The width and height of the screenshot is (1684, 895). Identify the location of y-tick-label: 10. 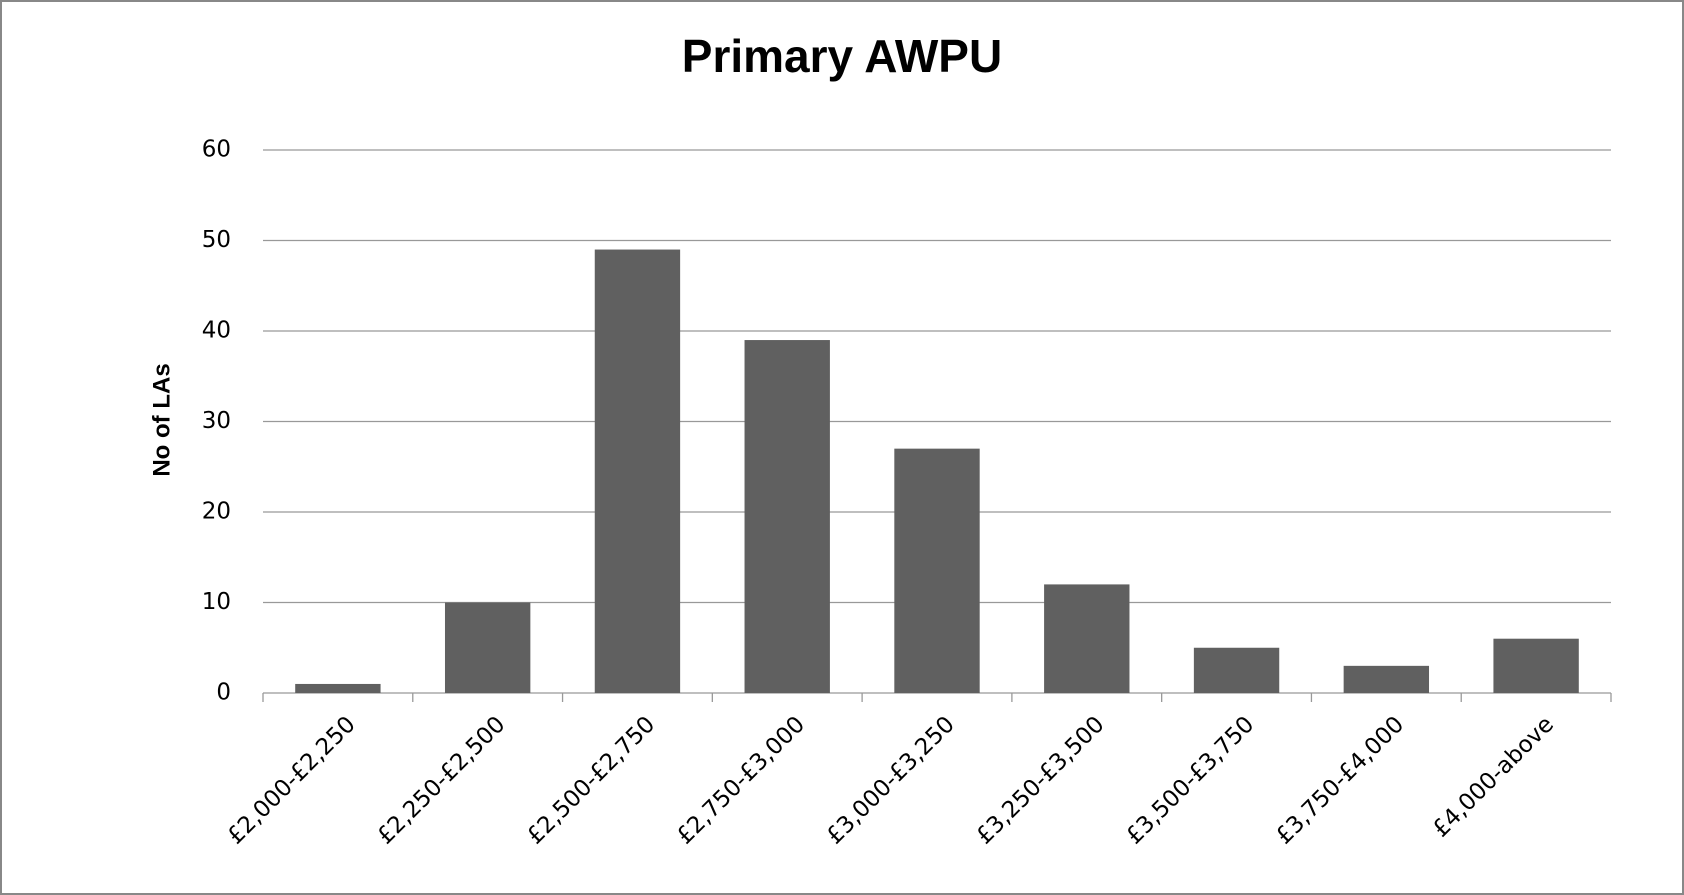
(216, 602).